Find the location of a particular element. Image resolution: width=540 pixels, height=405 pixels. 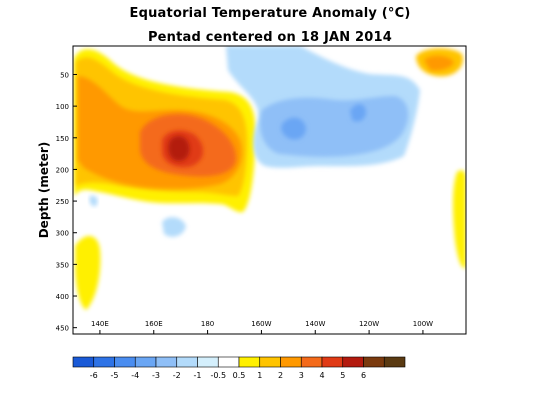

warm-region-deep-west is located at coordinates (88, 272).